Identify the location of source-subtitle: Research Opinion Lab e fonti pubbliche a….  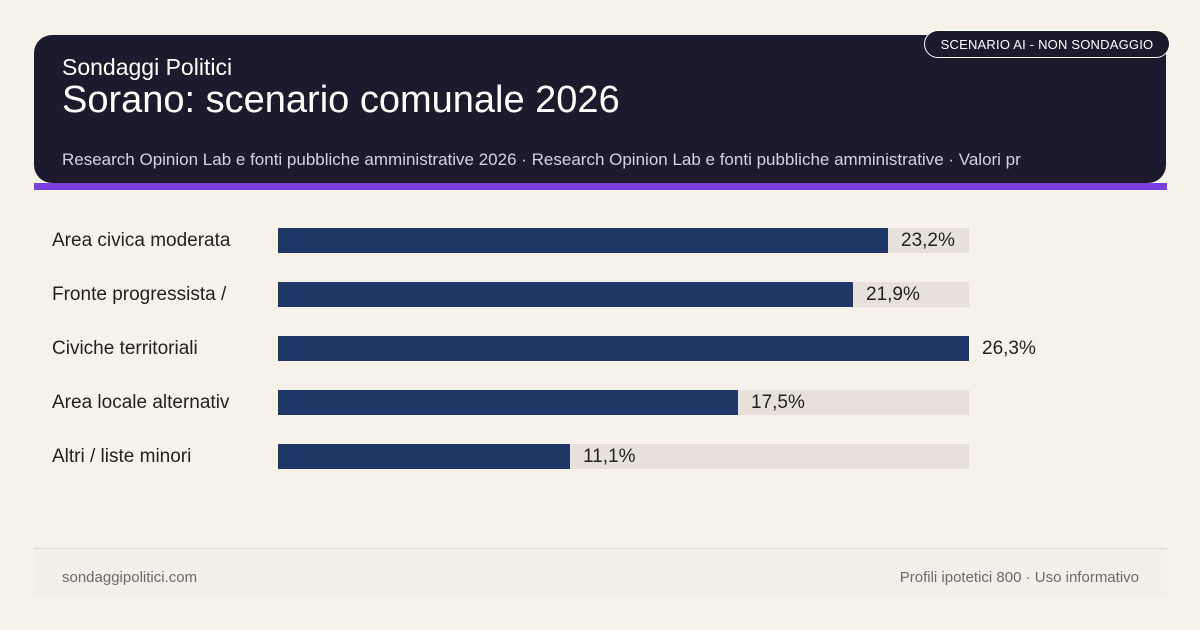
(541, 159).